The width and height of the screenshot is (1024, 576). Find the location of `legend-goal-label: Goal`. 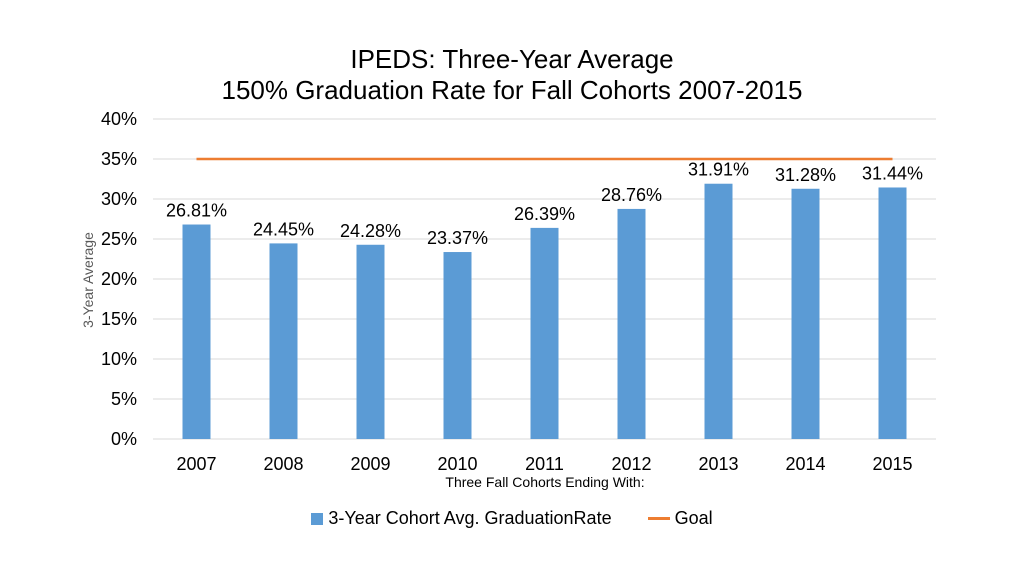

legend-goal-label: Goal is located at coordinates (693, 518).